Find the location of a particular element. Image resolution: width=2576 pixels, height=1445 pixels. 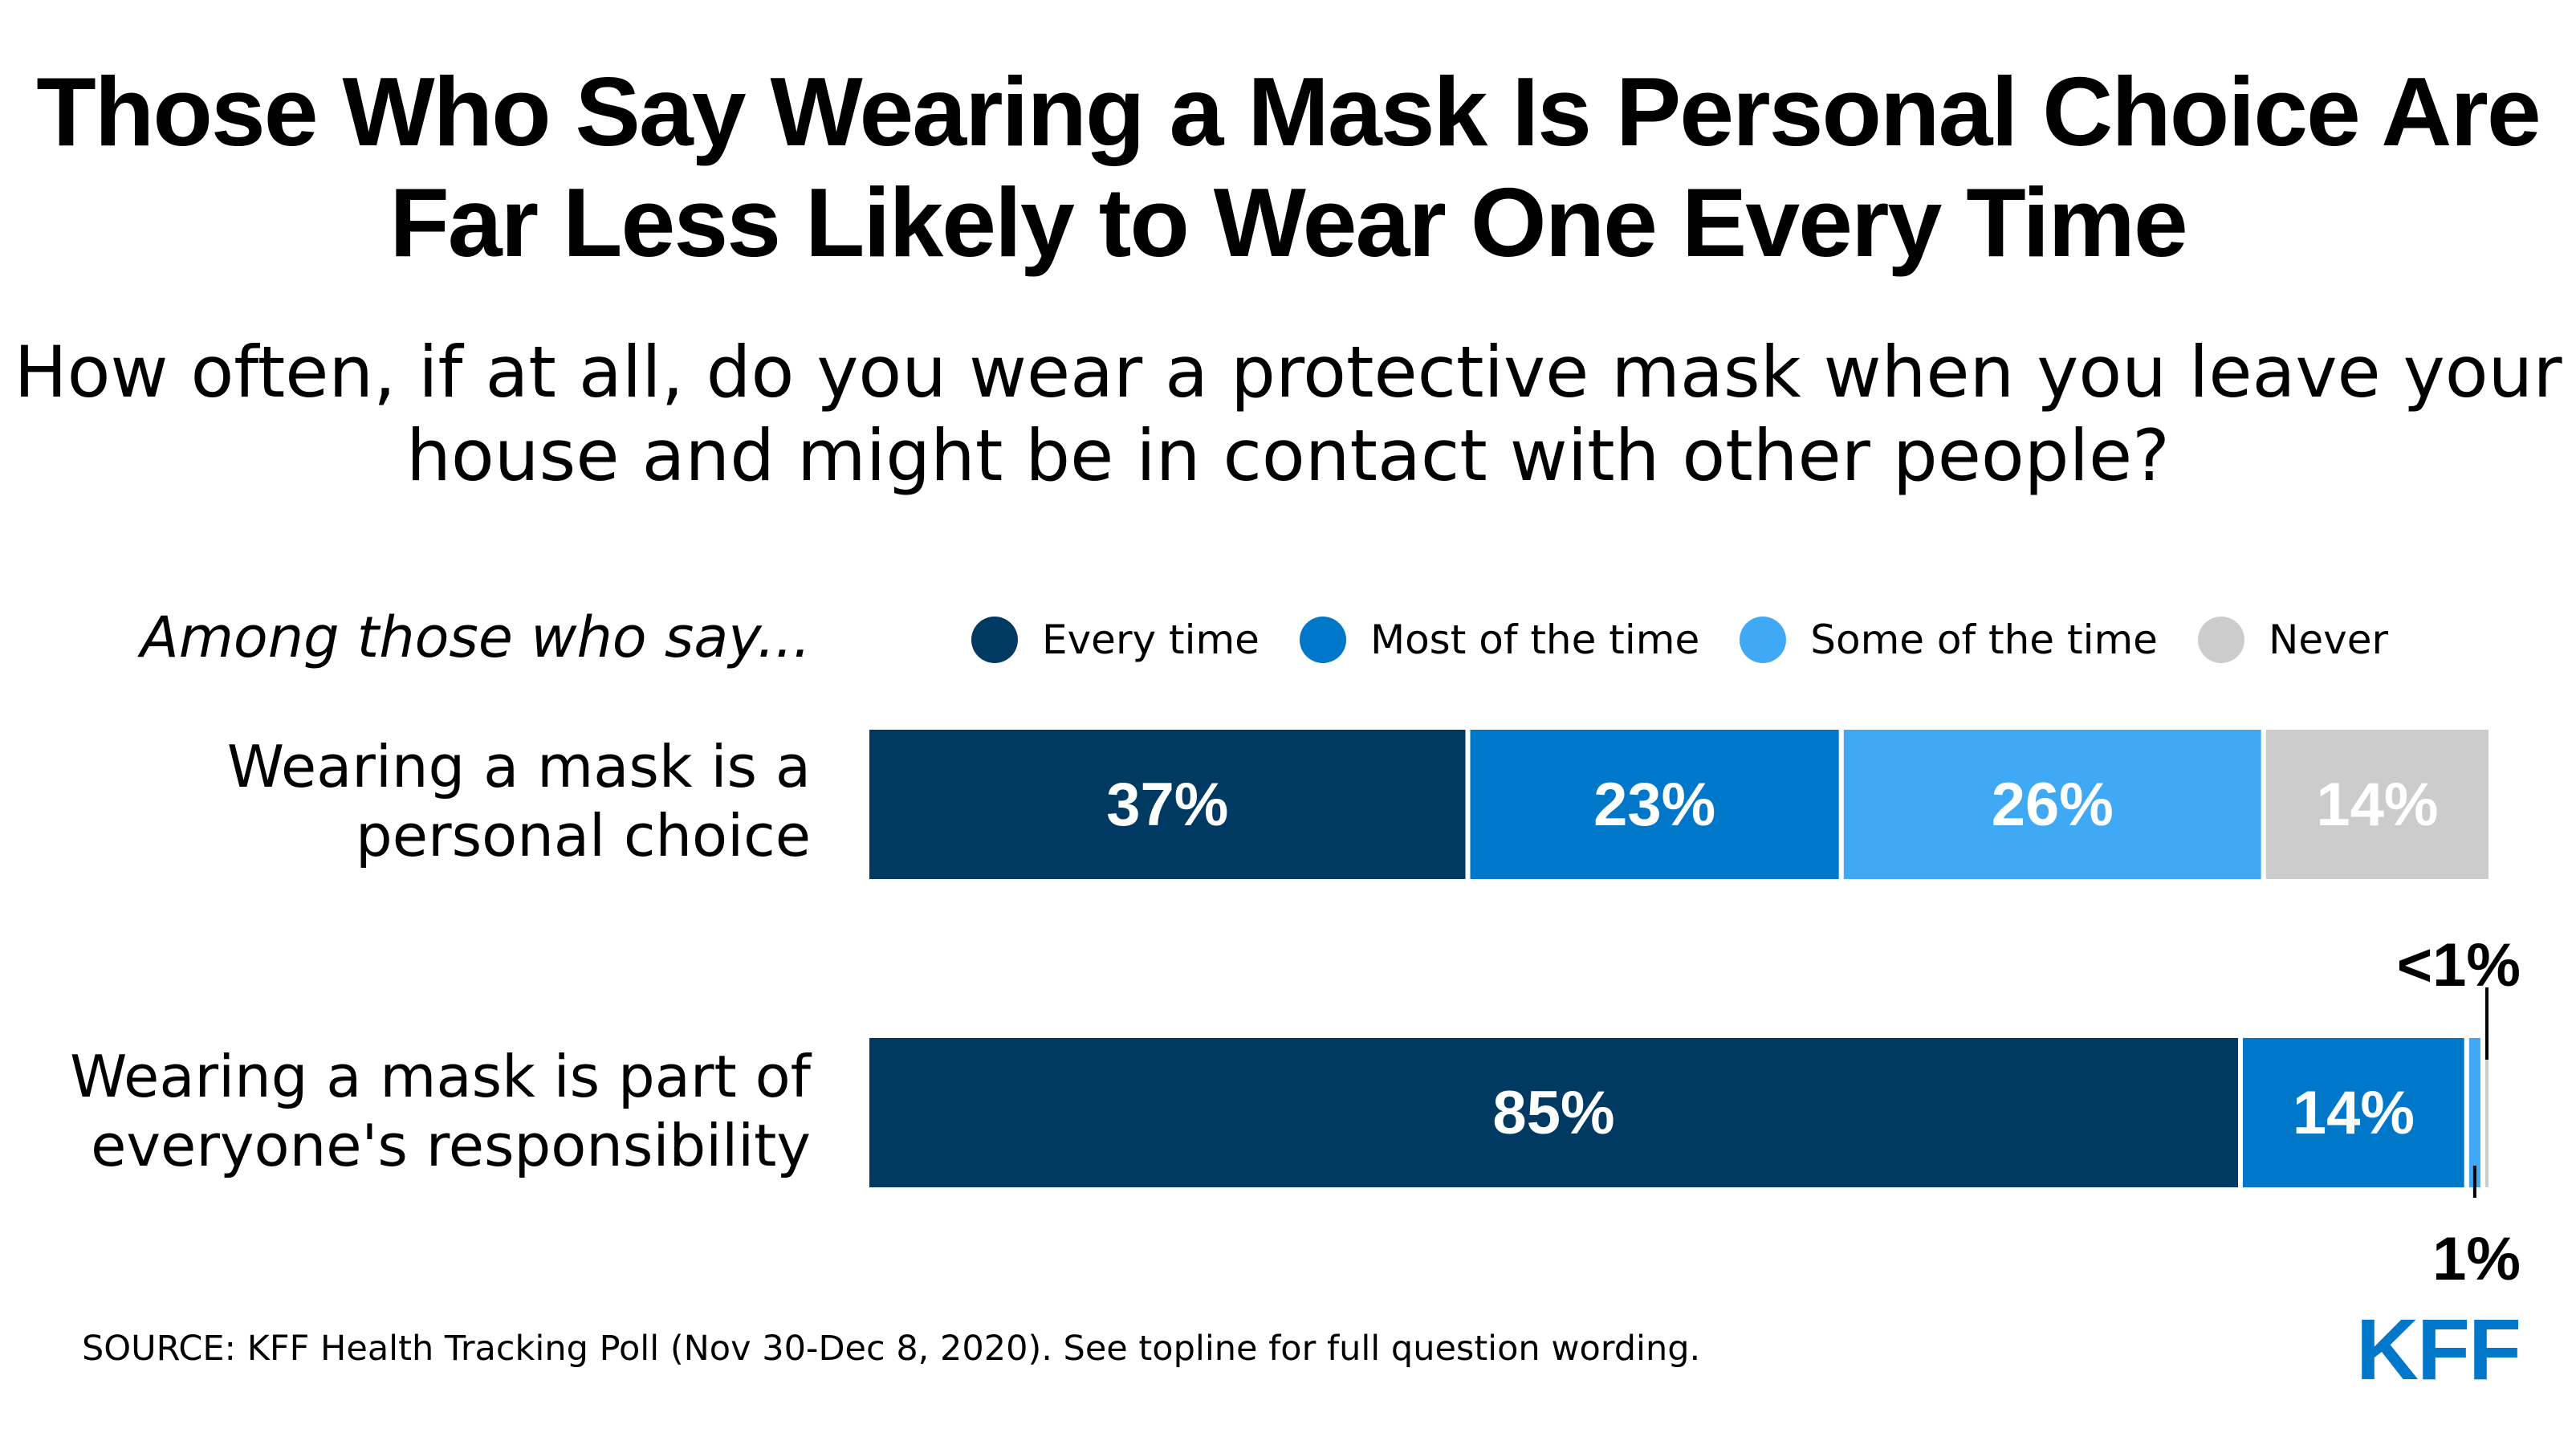

data-label-row0-every-time: 37% is located at coordinates (1167, 805).